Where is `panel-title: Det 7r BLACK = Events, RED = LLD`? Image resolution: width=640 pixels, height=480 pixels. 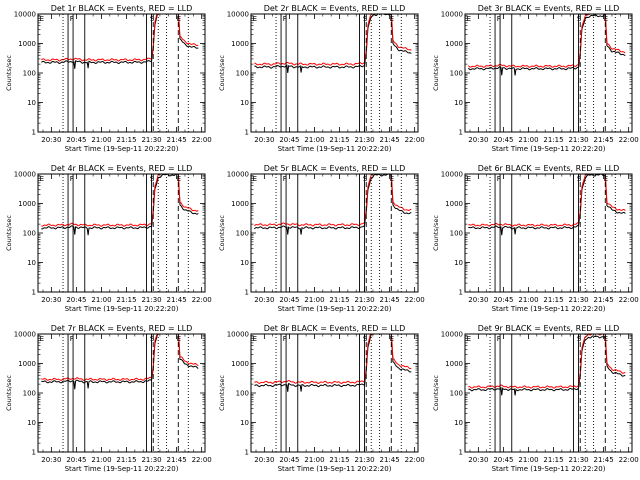 panel-title: Det 7r BLACK = Events, RED = LLD is located at coordinates (122, 328).